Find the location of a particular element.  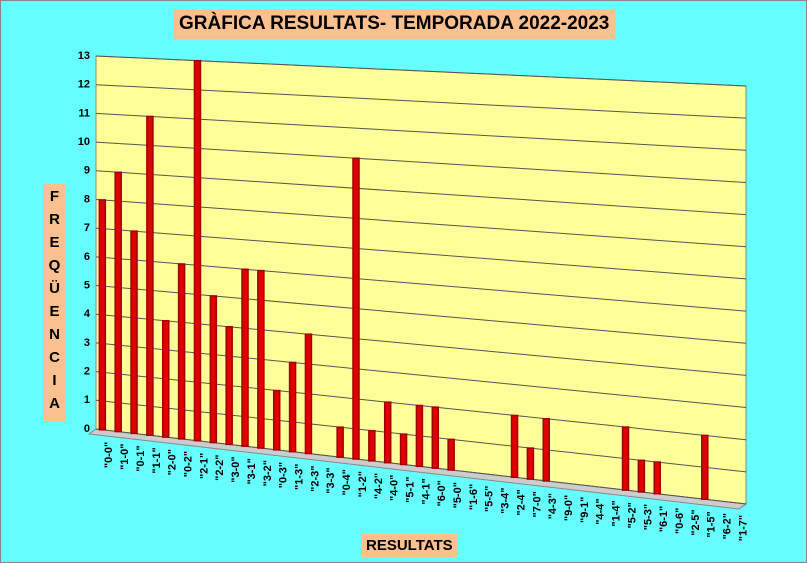

y-tick-label: 11 is located at coordinates (84, 113).